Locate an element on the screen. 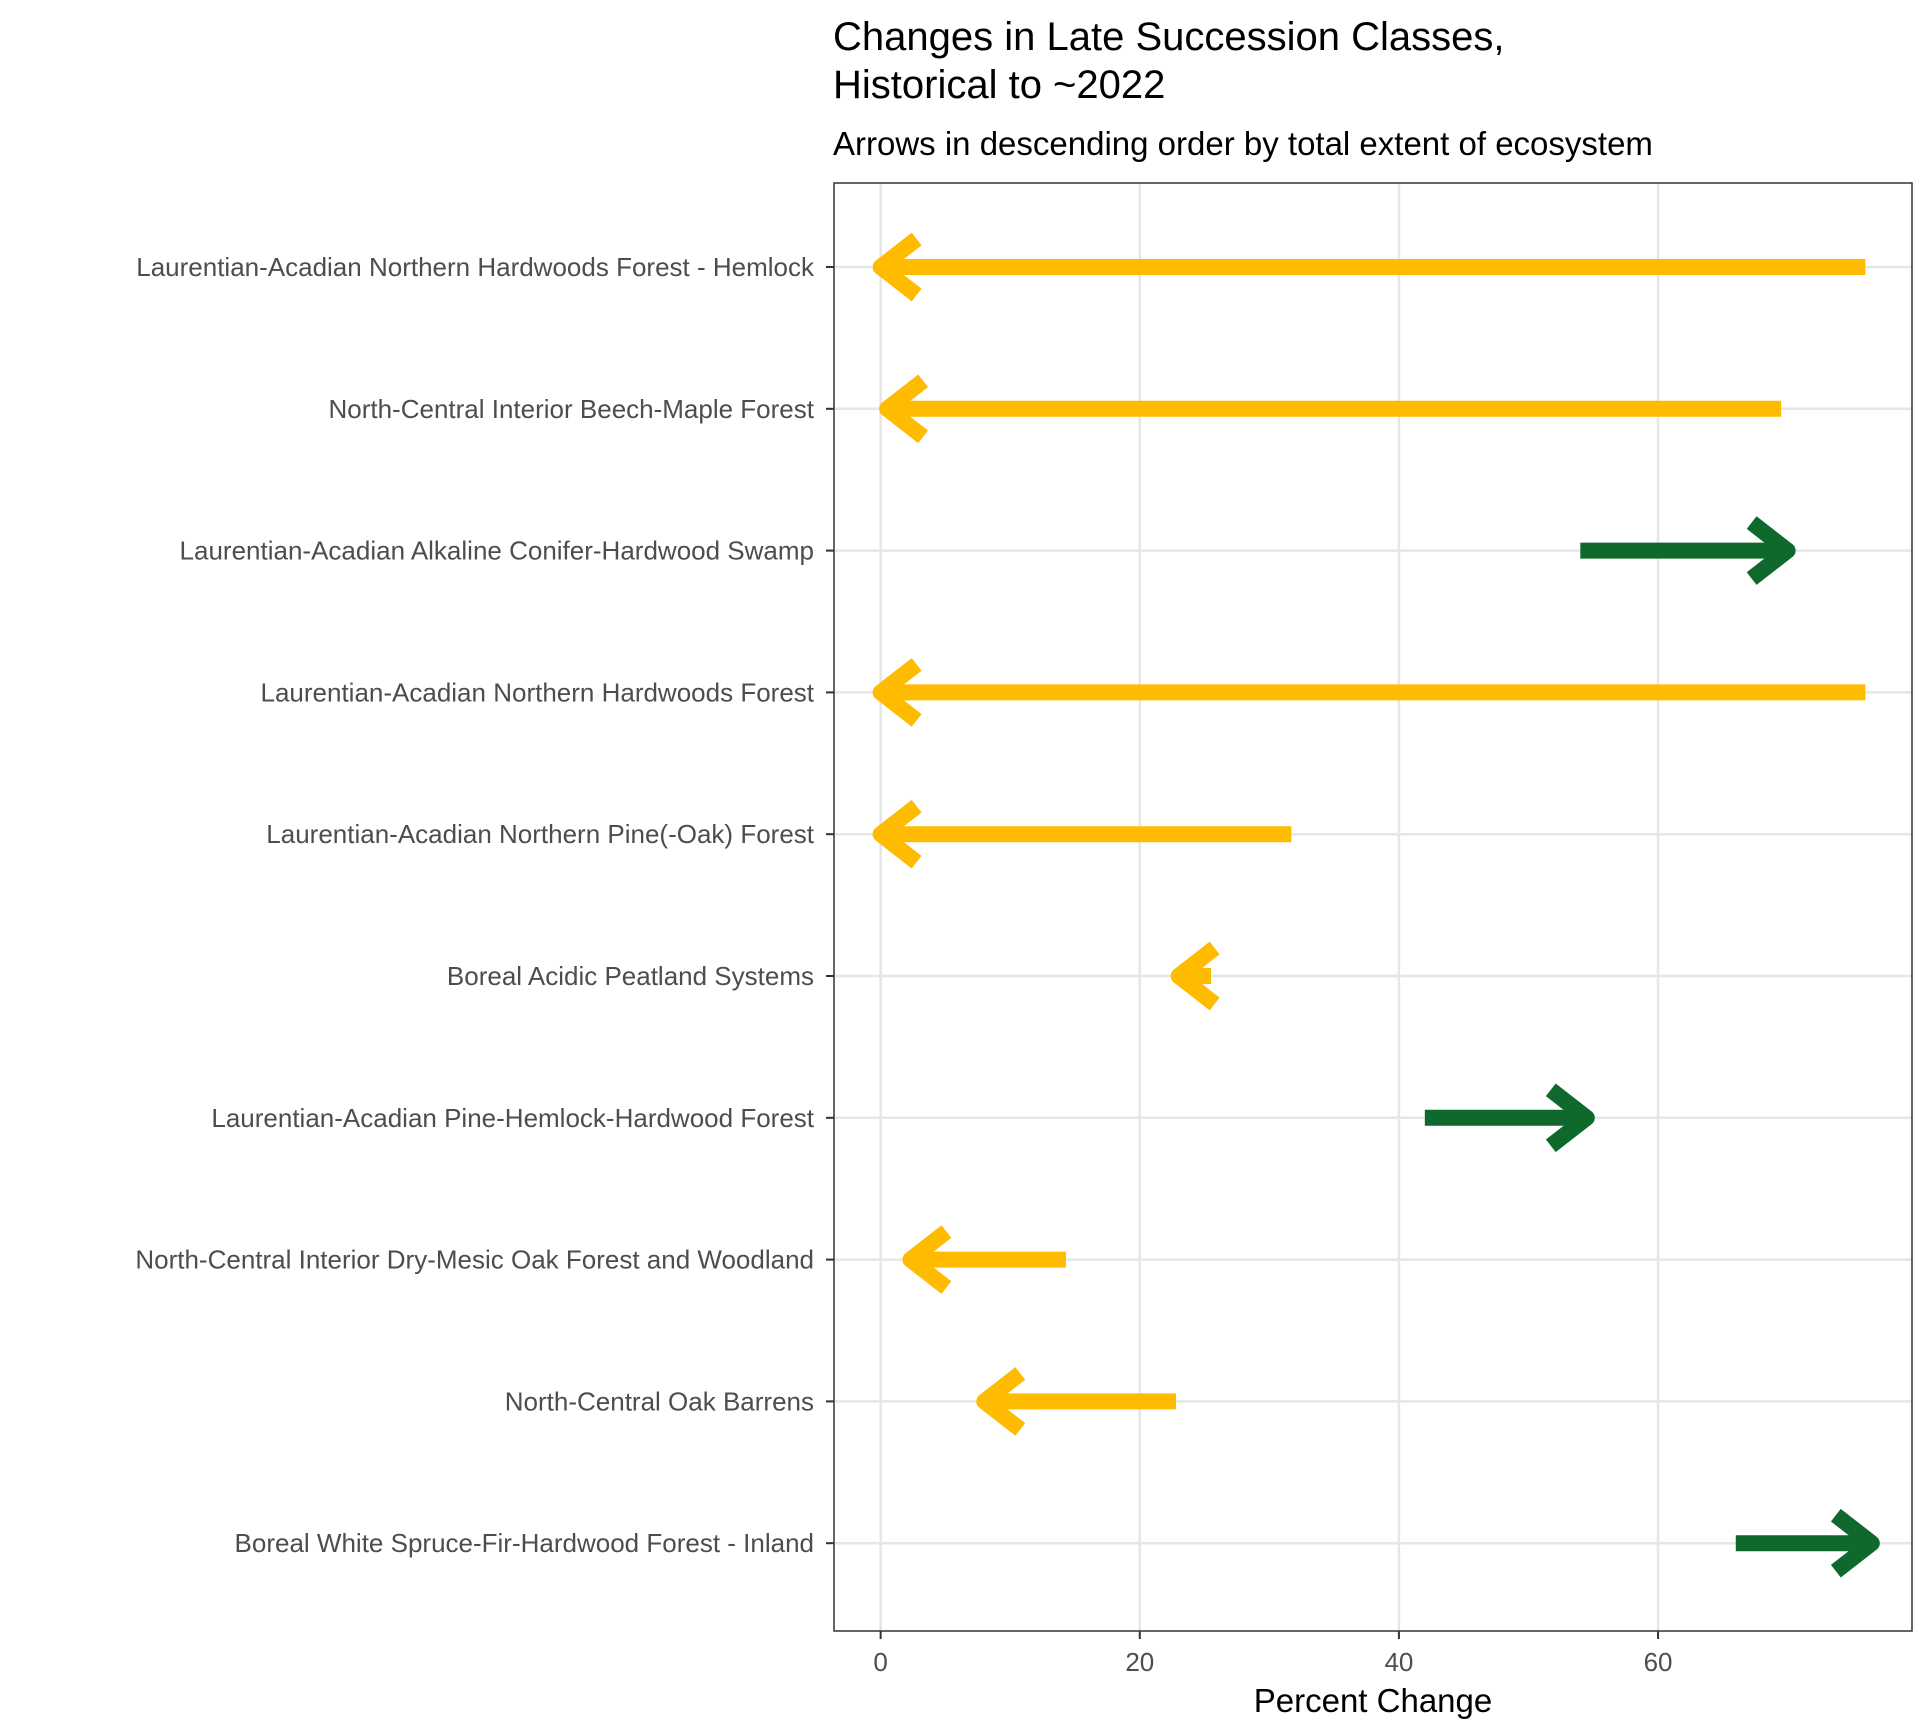  x-axis-label: Percent Change is located at coordinates (1373, 1700).